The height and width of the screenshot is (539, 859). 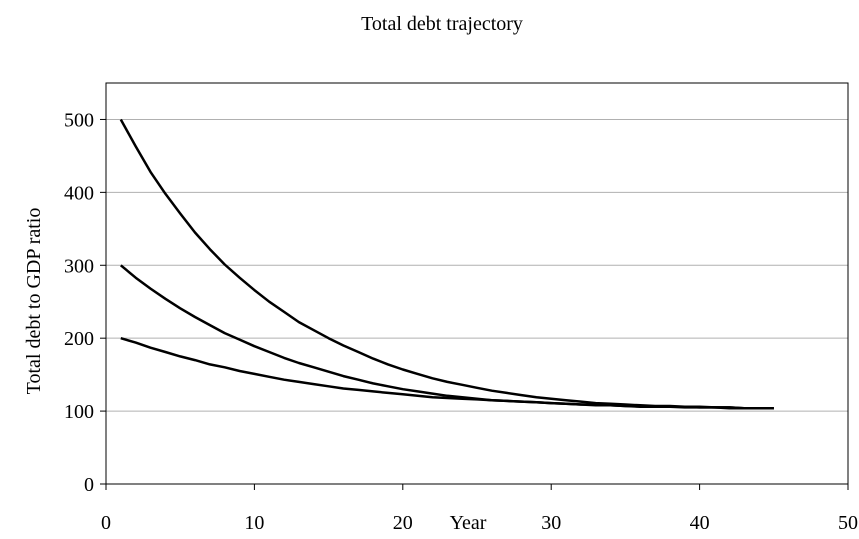 What do you see at coordinates (79, 412) in the screenshot?
I see `y-tick-label: 100` at bounding box center [79, 412].